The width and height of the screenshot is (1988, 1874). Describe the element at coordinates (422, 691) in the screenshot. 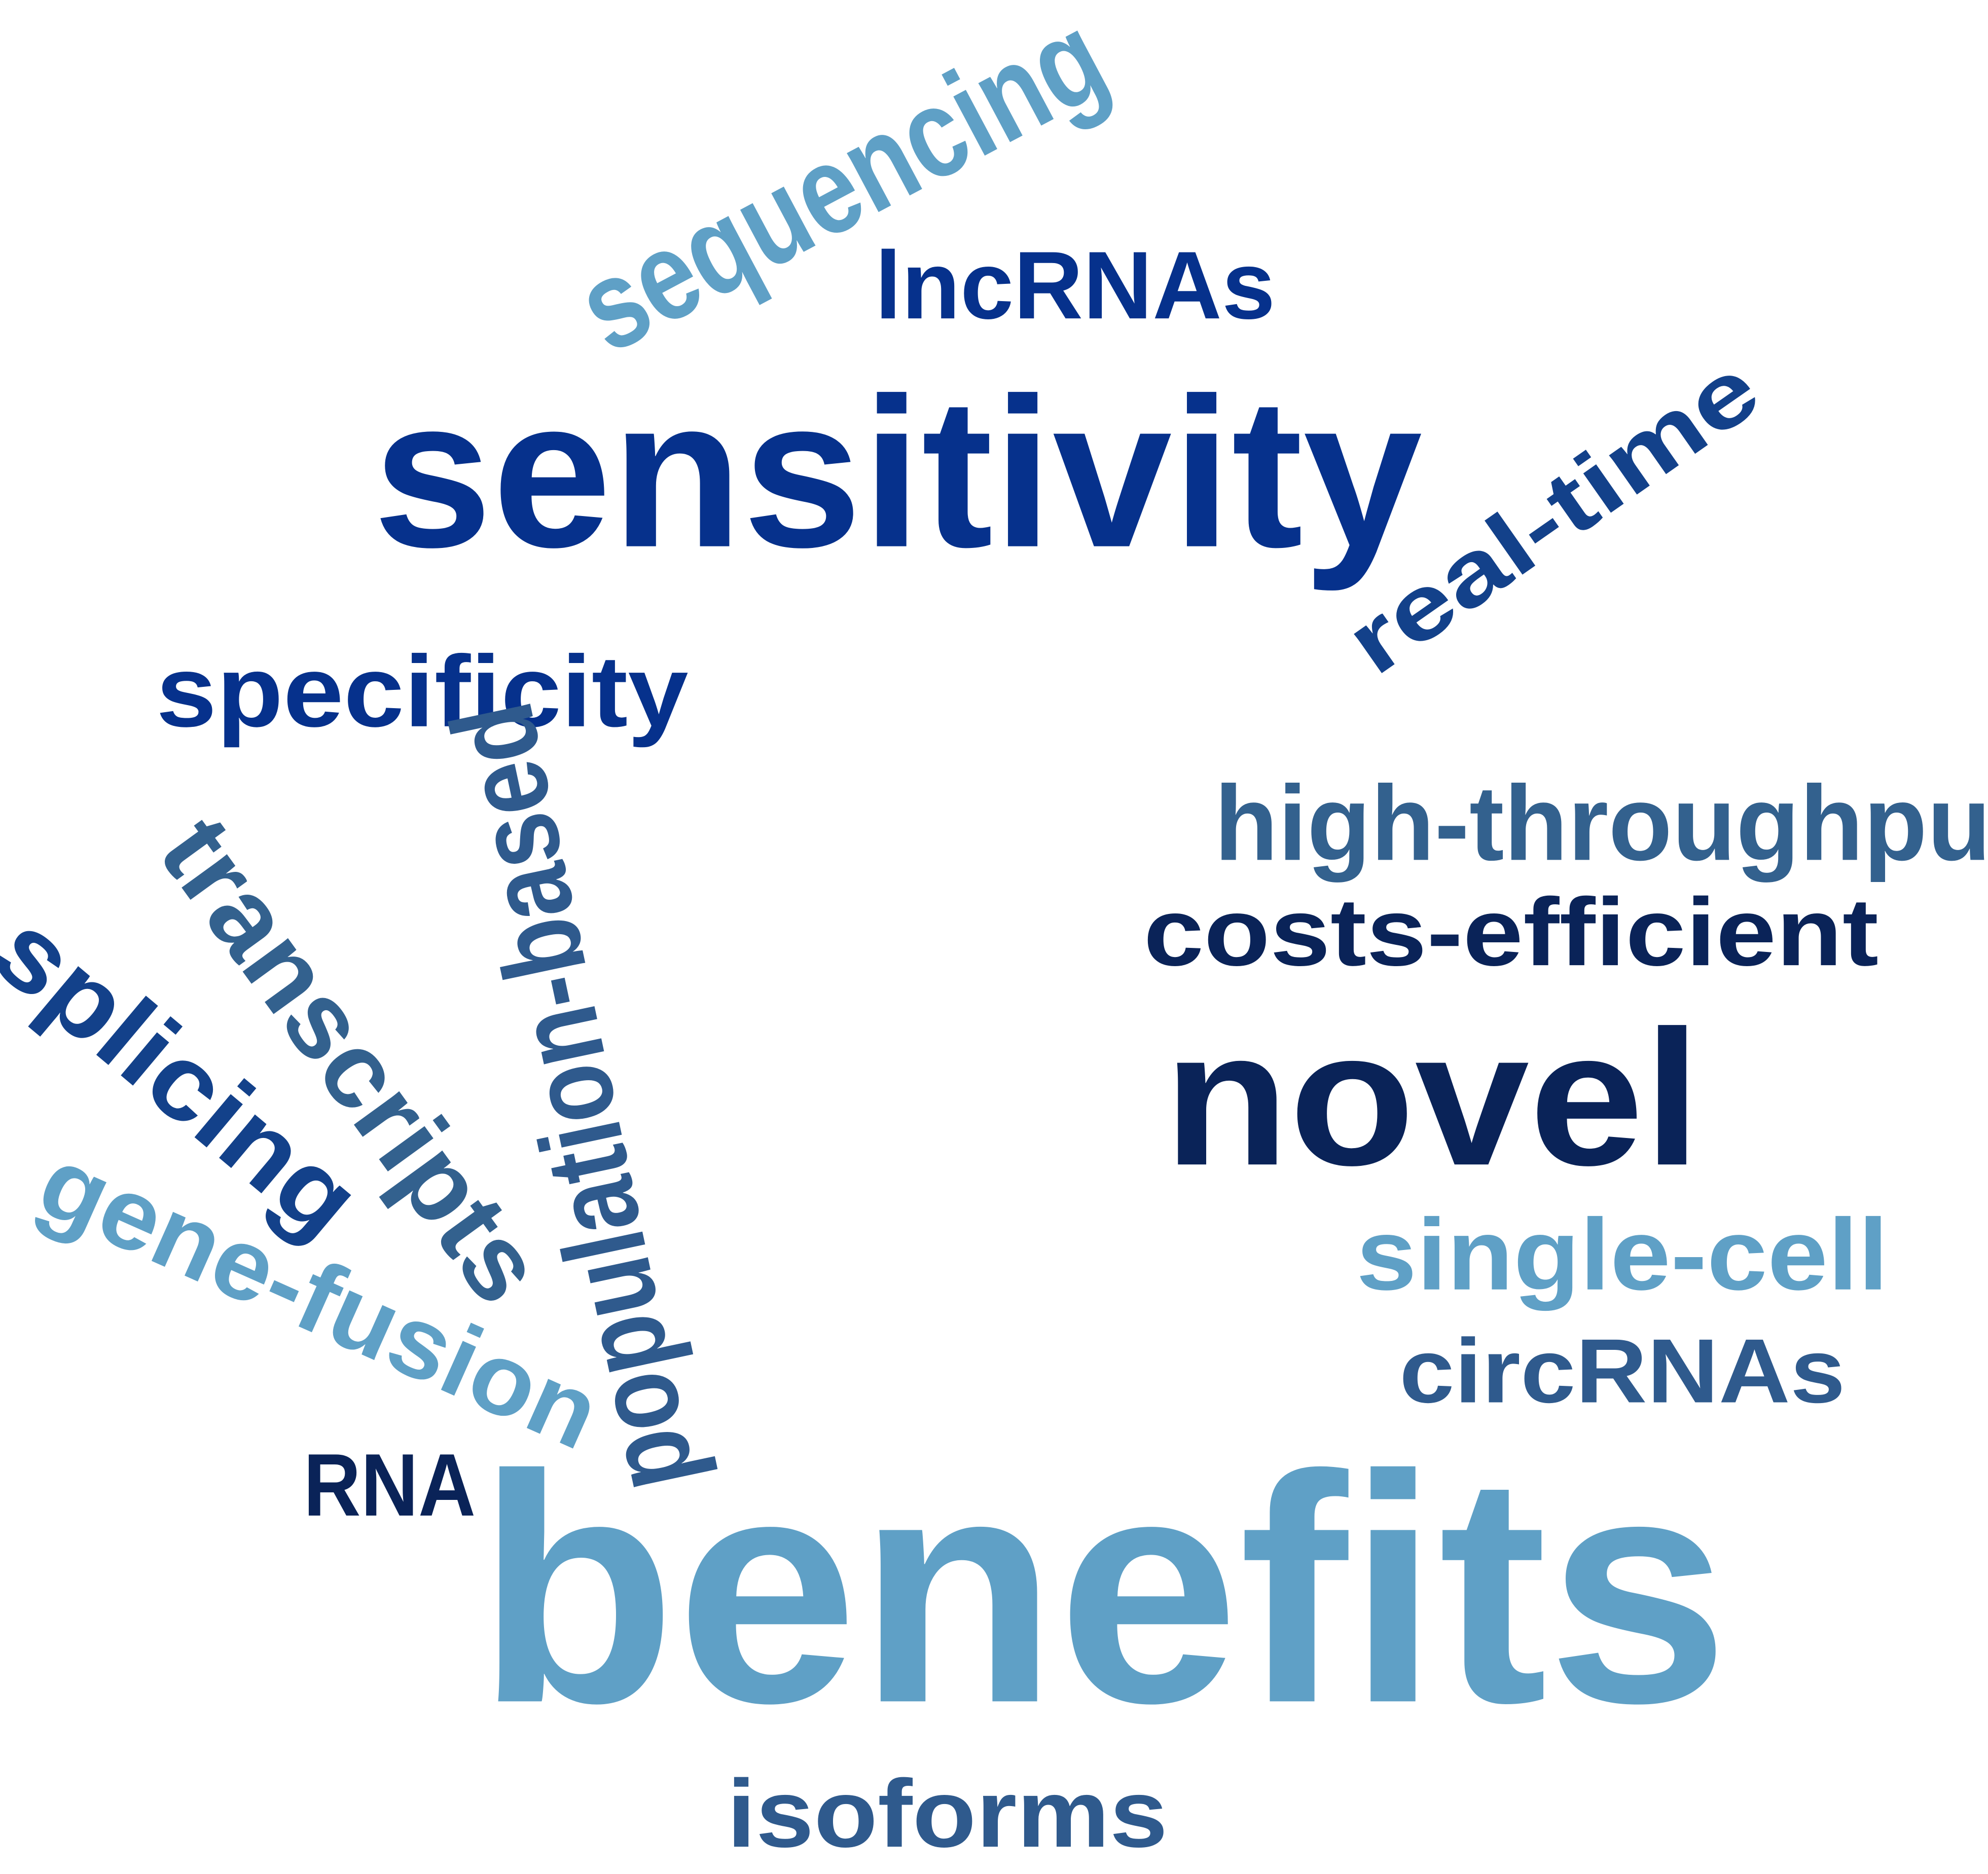

I see `word-specificity: specificity` at that location.